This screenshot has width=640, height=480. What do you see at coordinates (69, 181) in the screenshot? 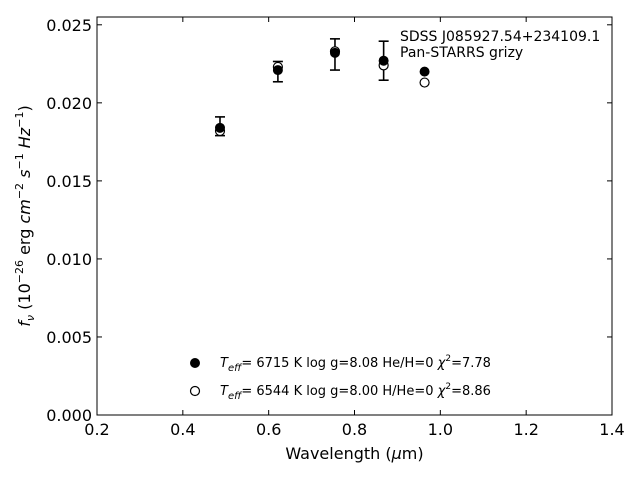
I see `y-tick-label: 0.015` at bounding box center [69, 181].